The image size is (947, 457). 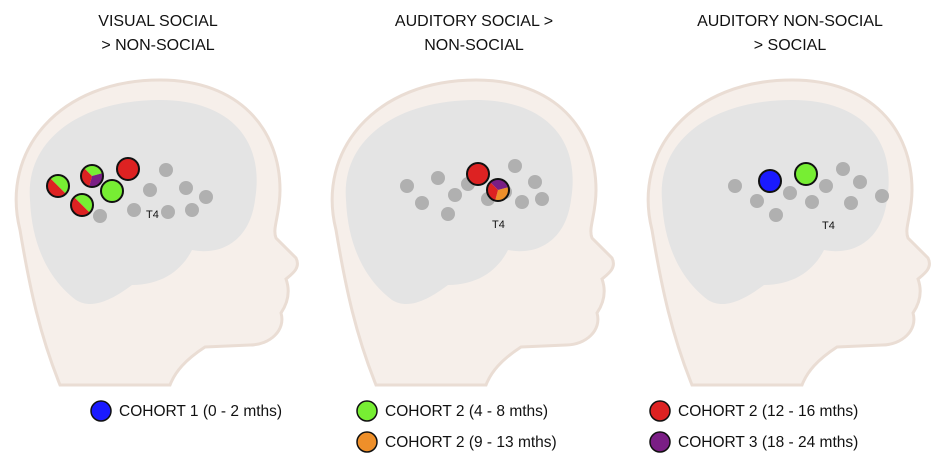 What do you see at coordinates (768, 442) in the screenshot?
I see `legend-label: COHORT 3 (18 - 24 mths)` at bounding box center [768, 442].